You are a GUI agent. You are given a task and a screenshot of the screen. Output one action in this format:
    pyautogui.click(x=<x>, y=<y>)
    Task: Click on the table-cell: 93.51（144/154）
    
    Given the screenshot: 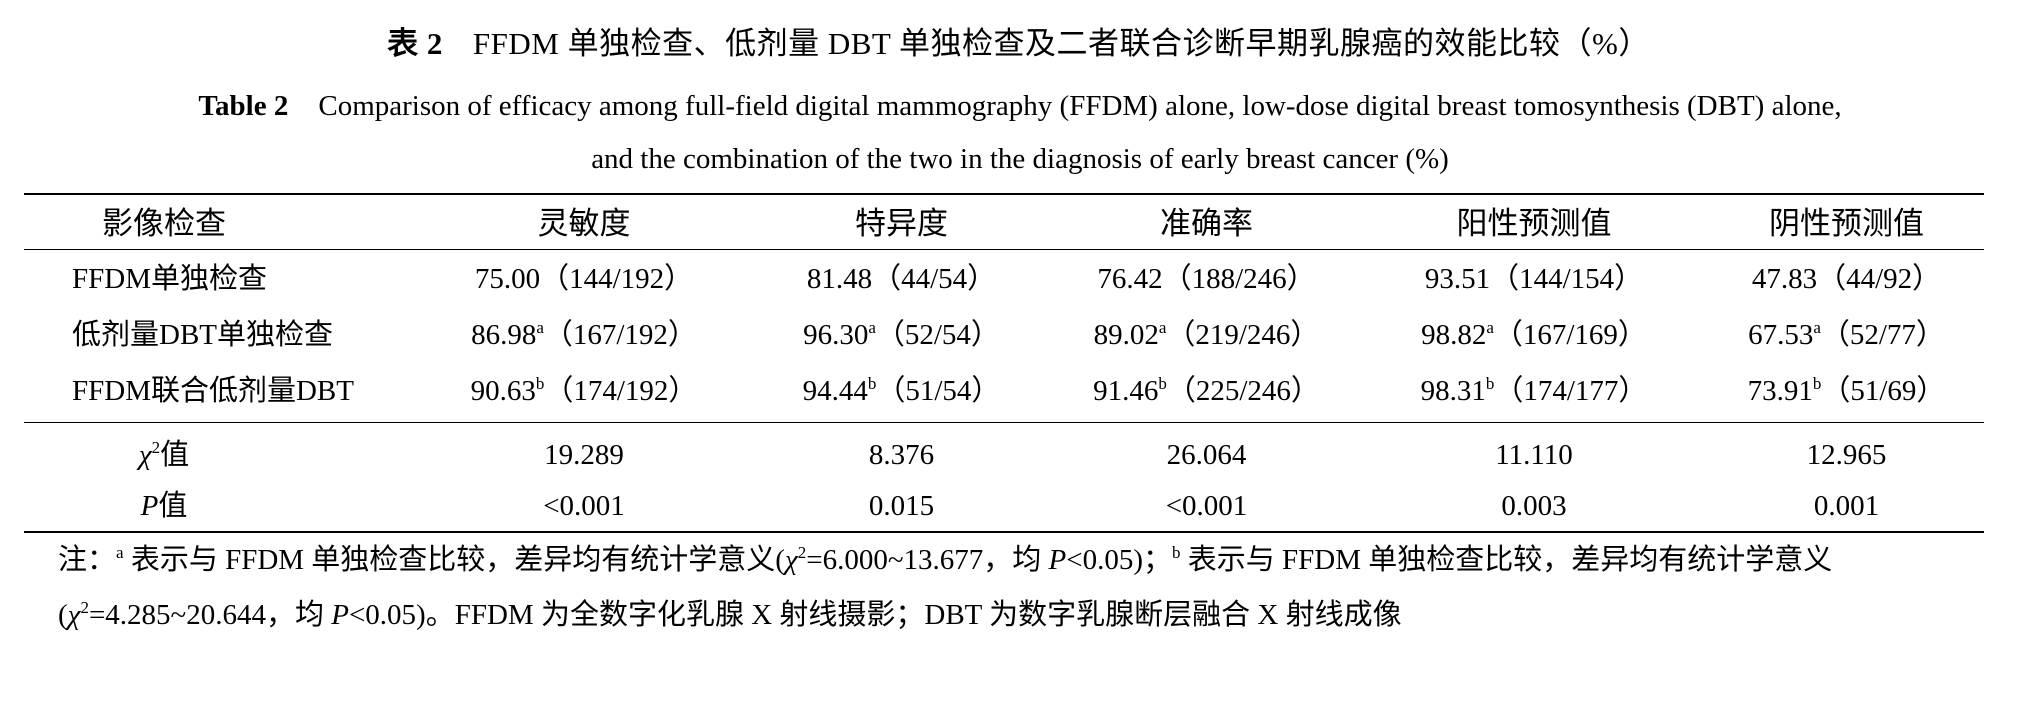 What is the action you would take?
    pyautogui.click(x=1534, y=279)
    